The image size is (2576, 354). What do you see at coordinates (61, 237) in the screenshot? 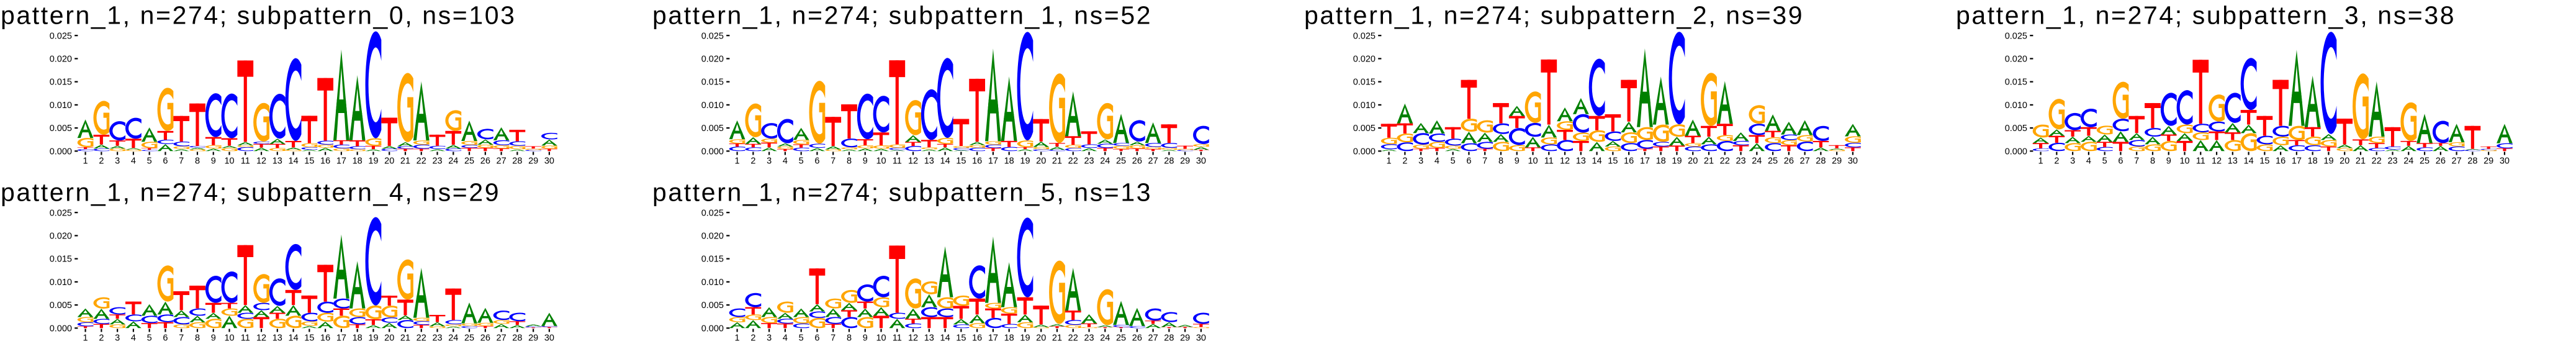
I see `svg-text: 0.020` at bounding box center [61, 237].